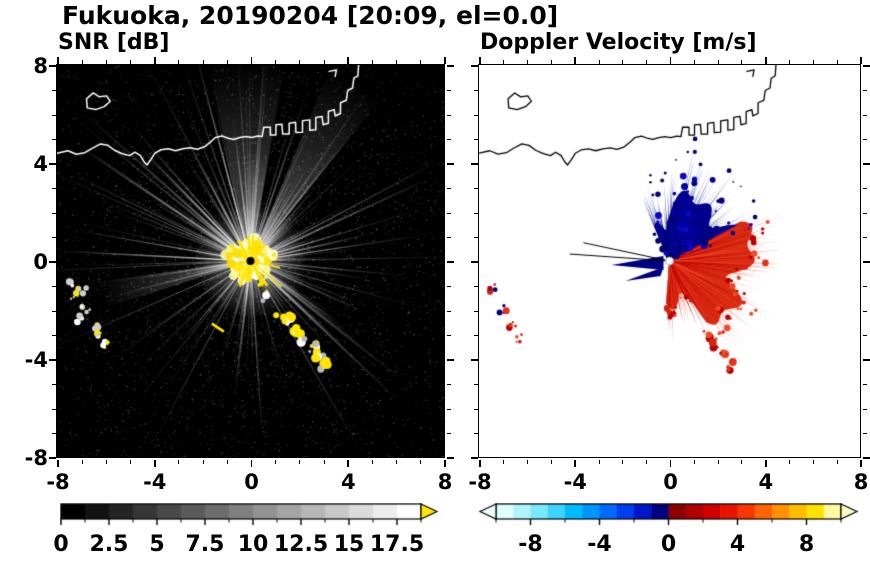 This screenshot has width=870, height=570. Describe the element at coordinates (58, 482) in the screenshot. I see `x-tick-label: -8` at that location.